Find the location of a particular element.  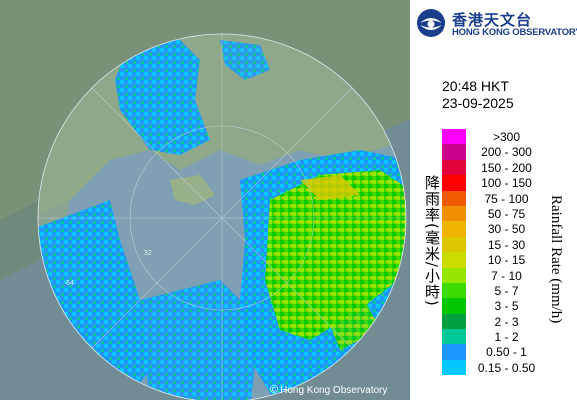

legend-label: 200 - 300 is located at coordinates (506, 152).